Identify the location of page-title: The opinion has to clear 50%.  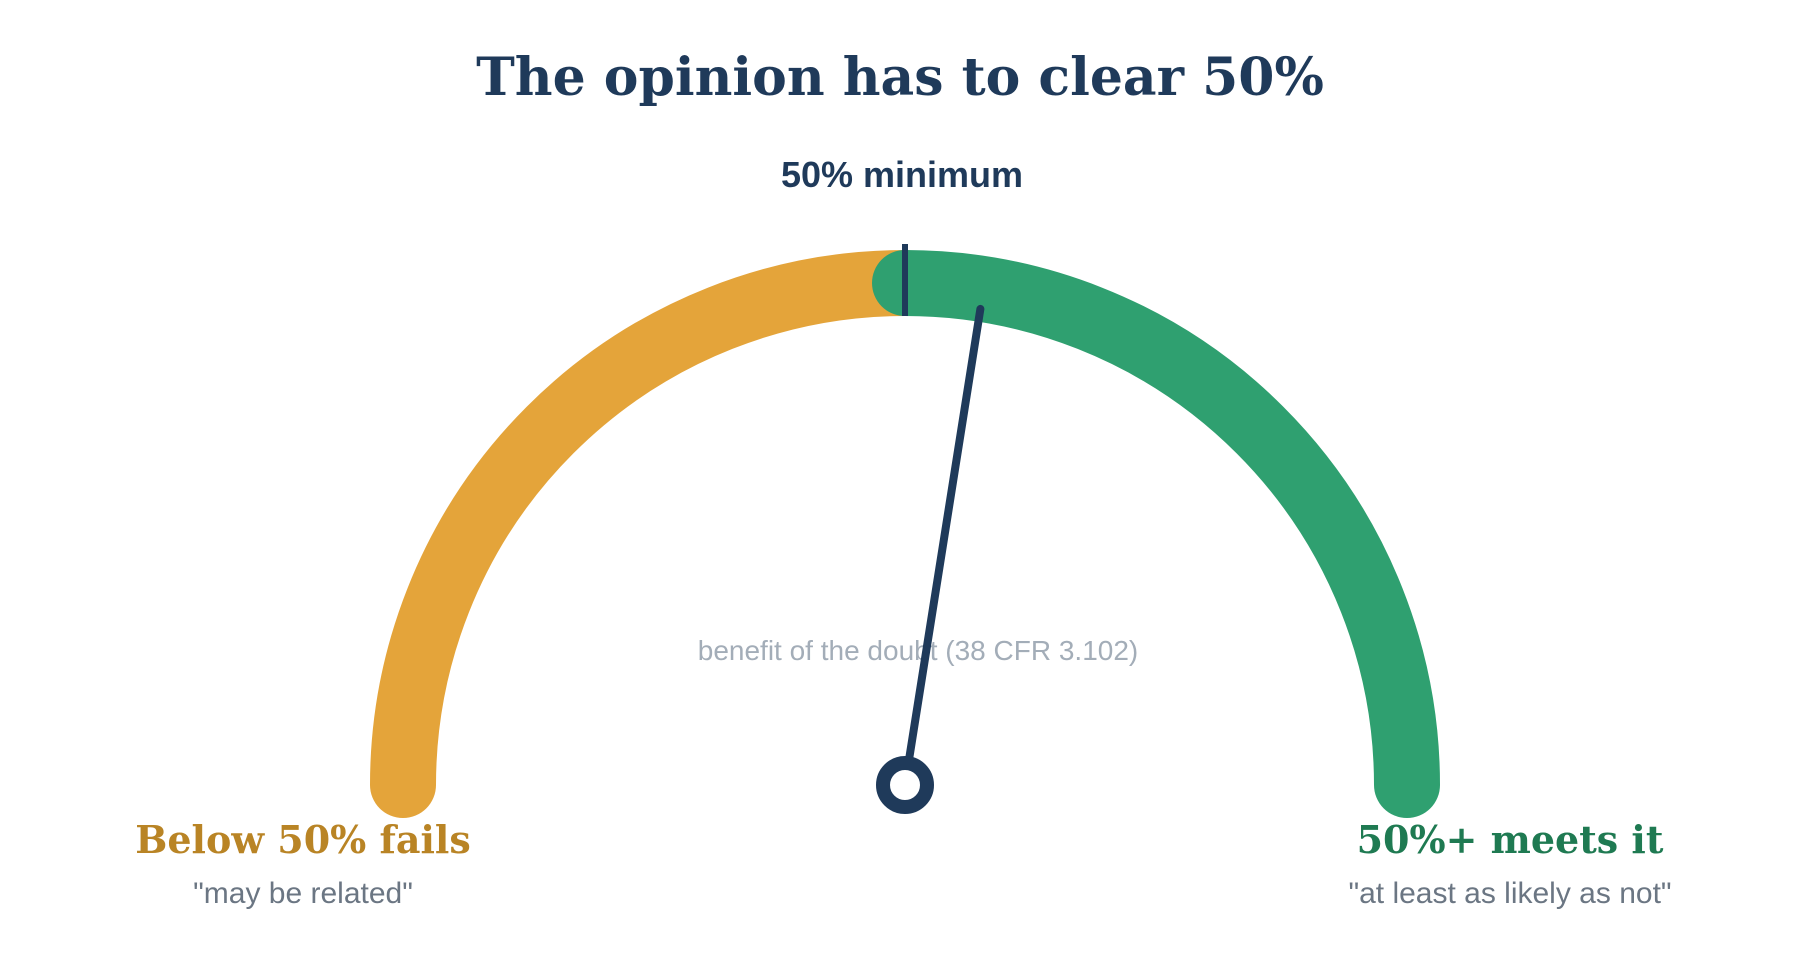
(900, 77).